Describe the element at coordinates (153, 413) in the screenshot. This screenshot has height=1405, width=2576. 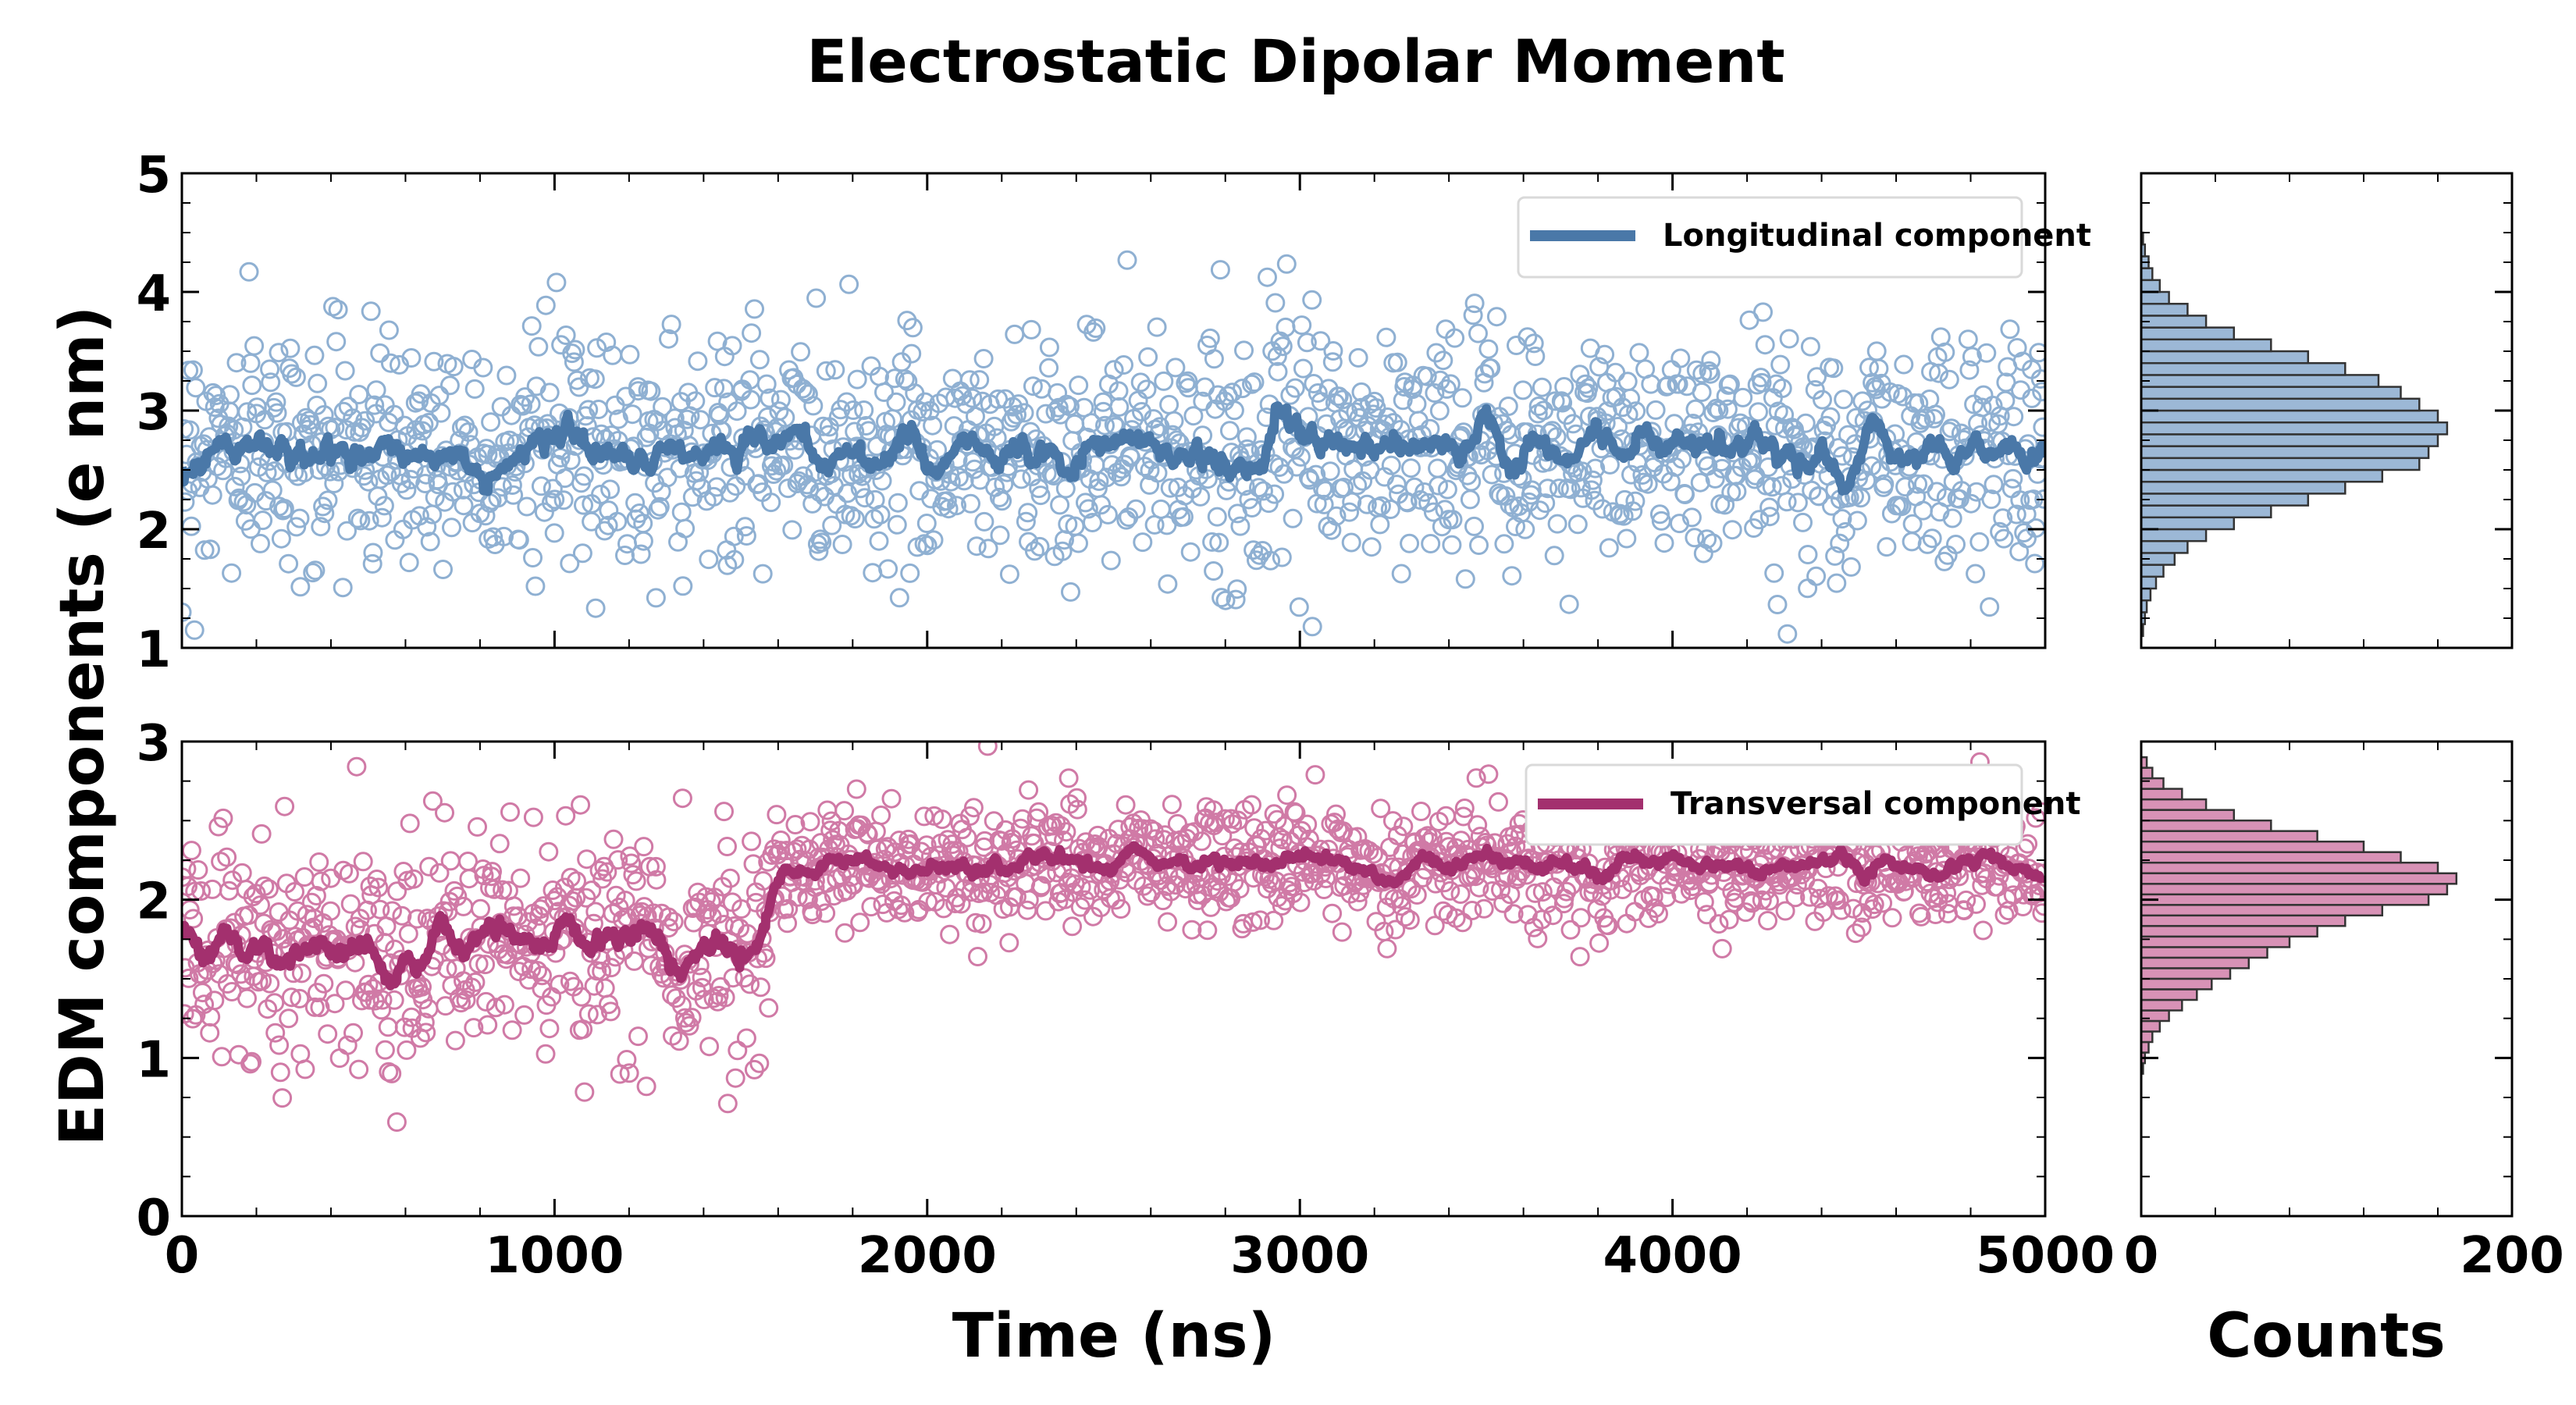
I see `longitudinal-ytick-label: 3` at that location.